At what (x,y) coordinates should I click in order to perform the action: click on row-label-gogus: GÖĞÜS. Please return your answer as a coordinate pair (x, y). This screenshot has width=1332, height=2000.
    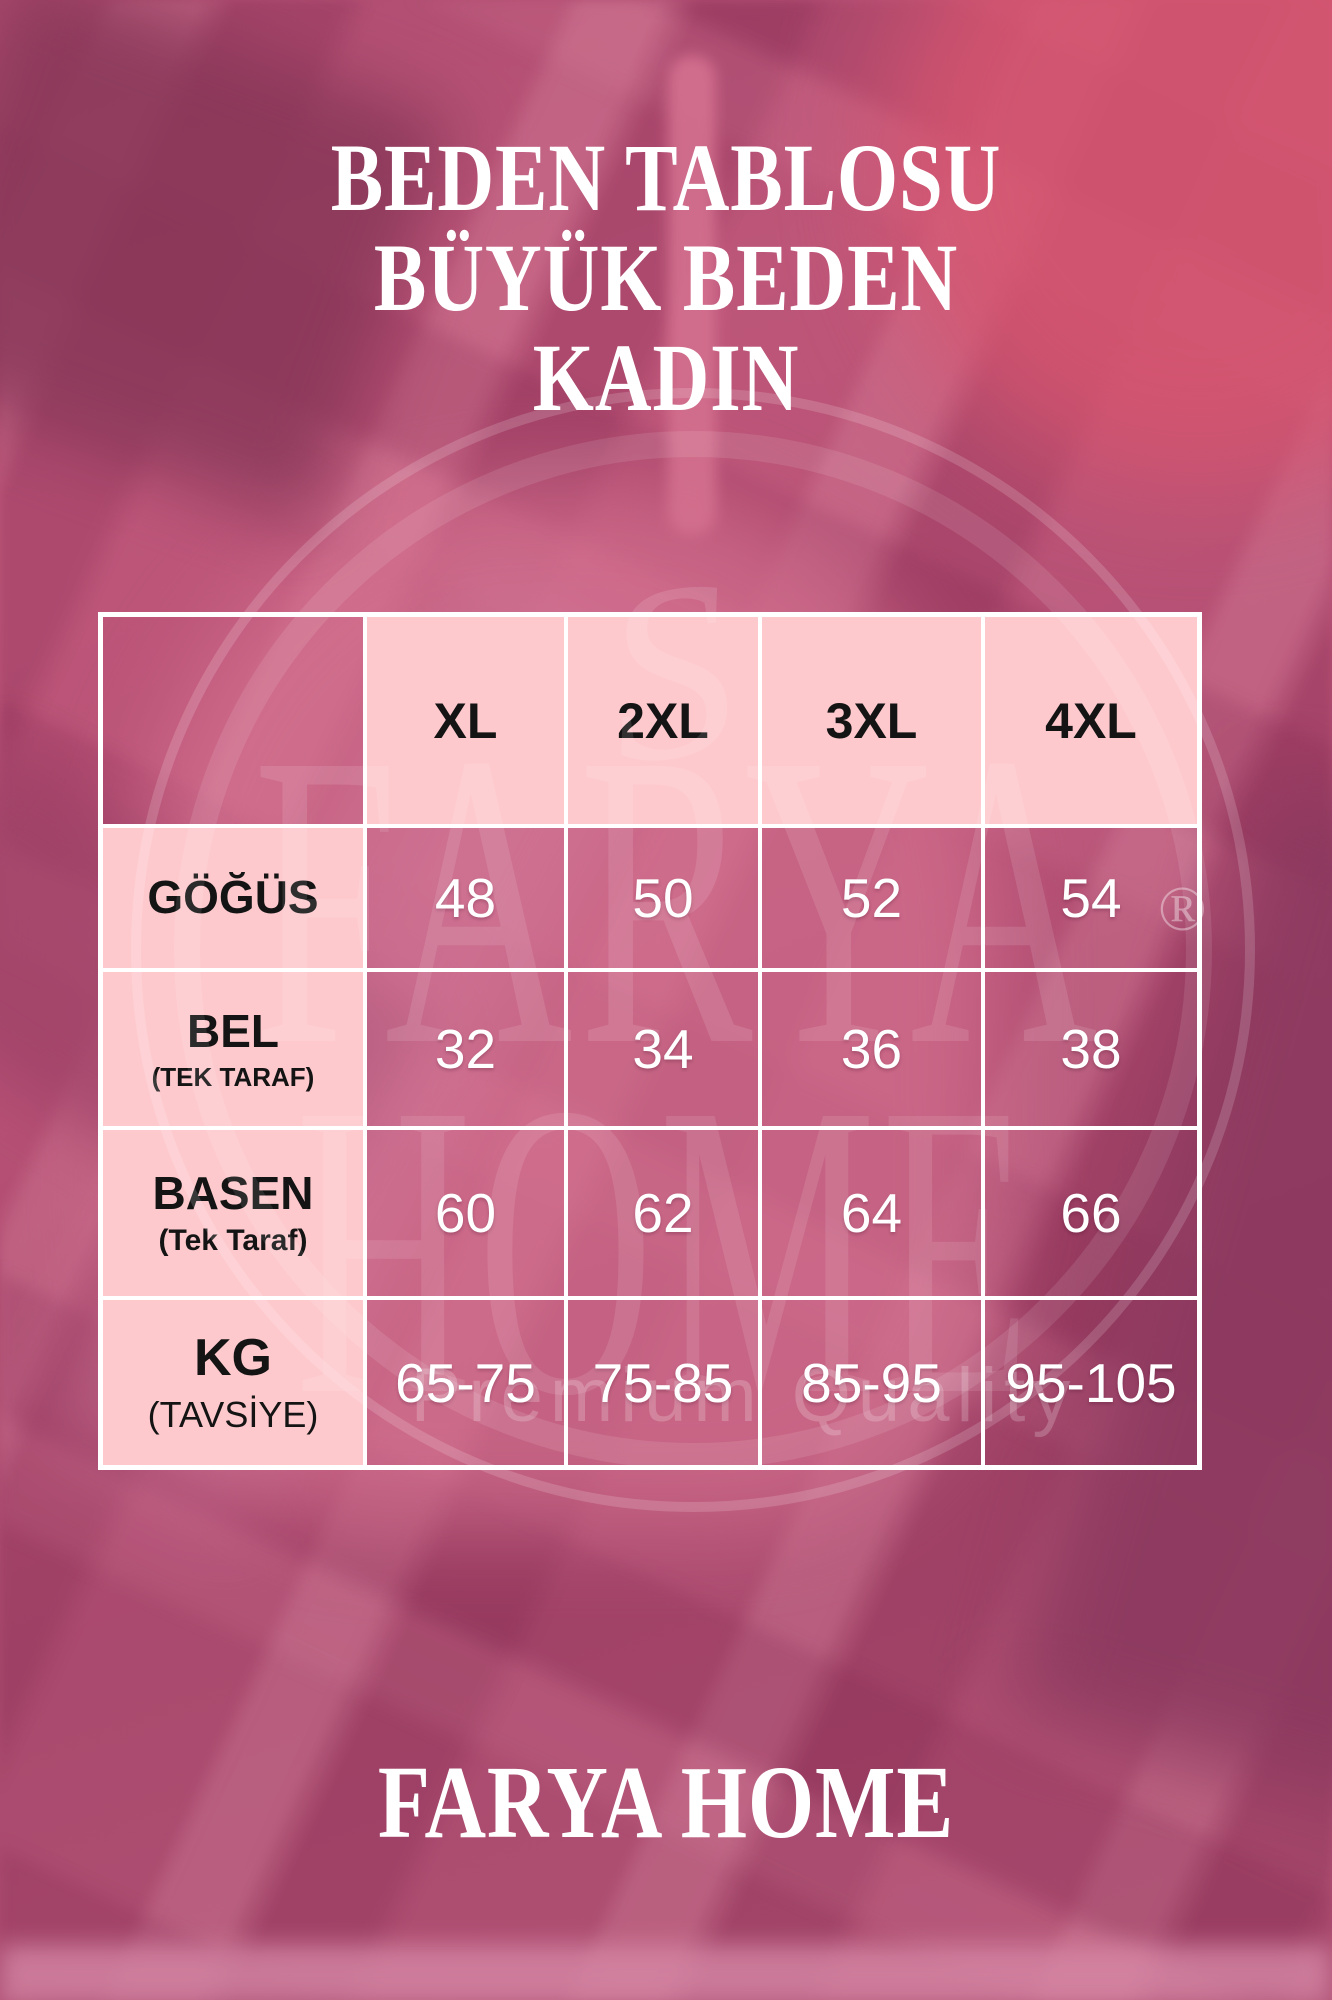
    Looking at the image, I should click on (233, 898).